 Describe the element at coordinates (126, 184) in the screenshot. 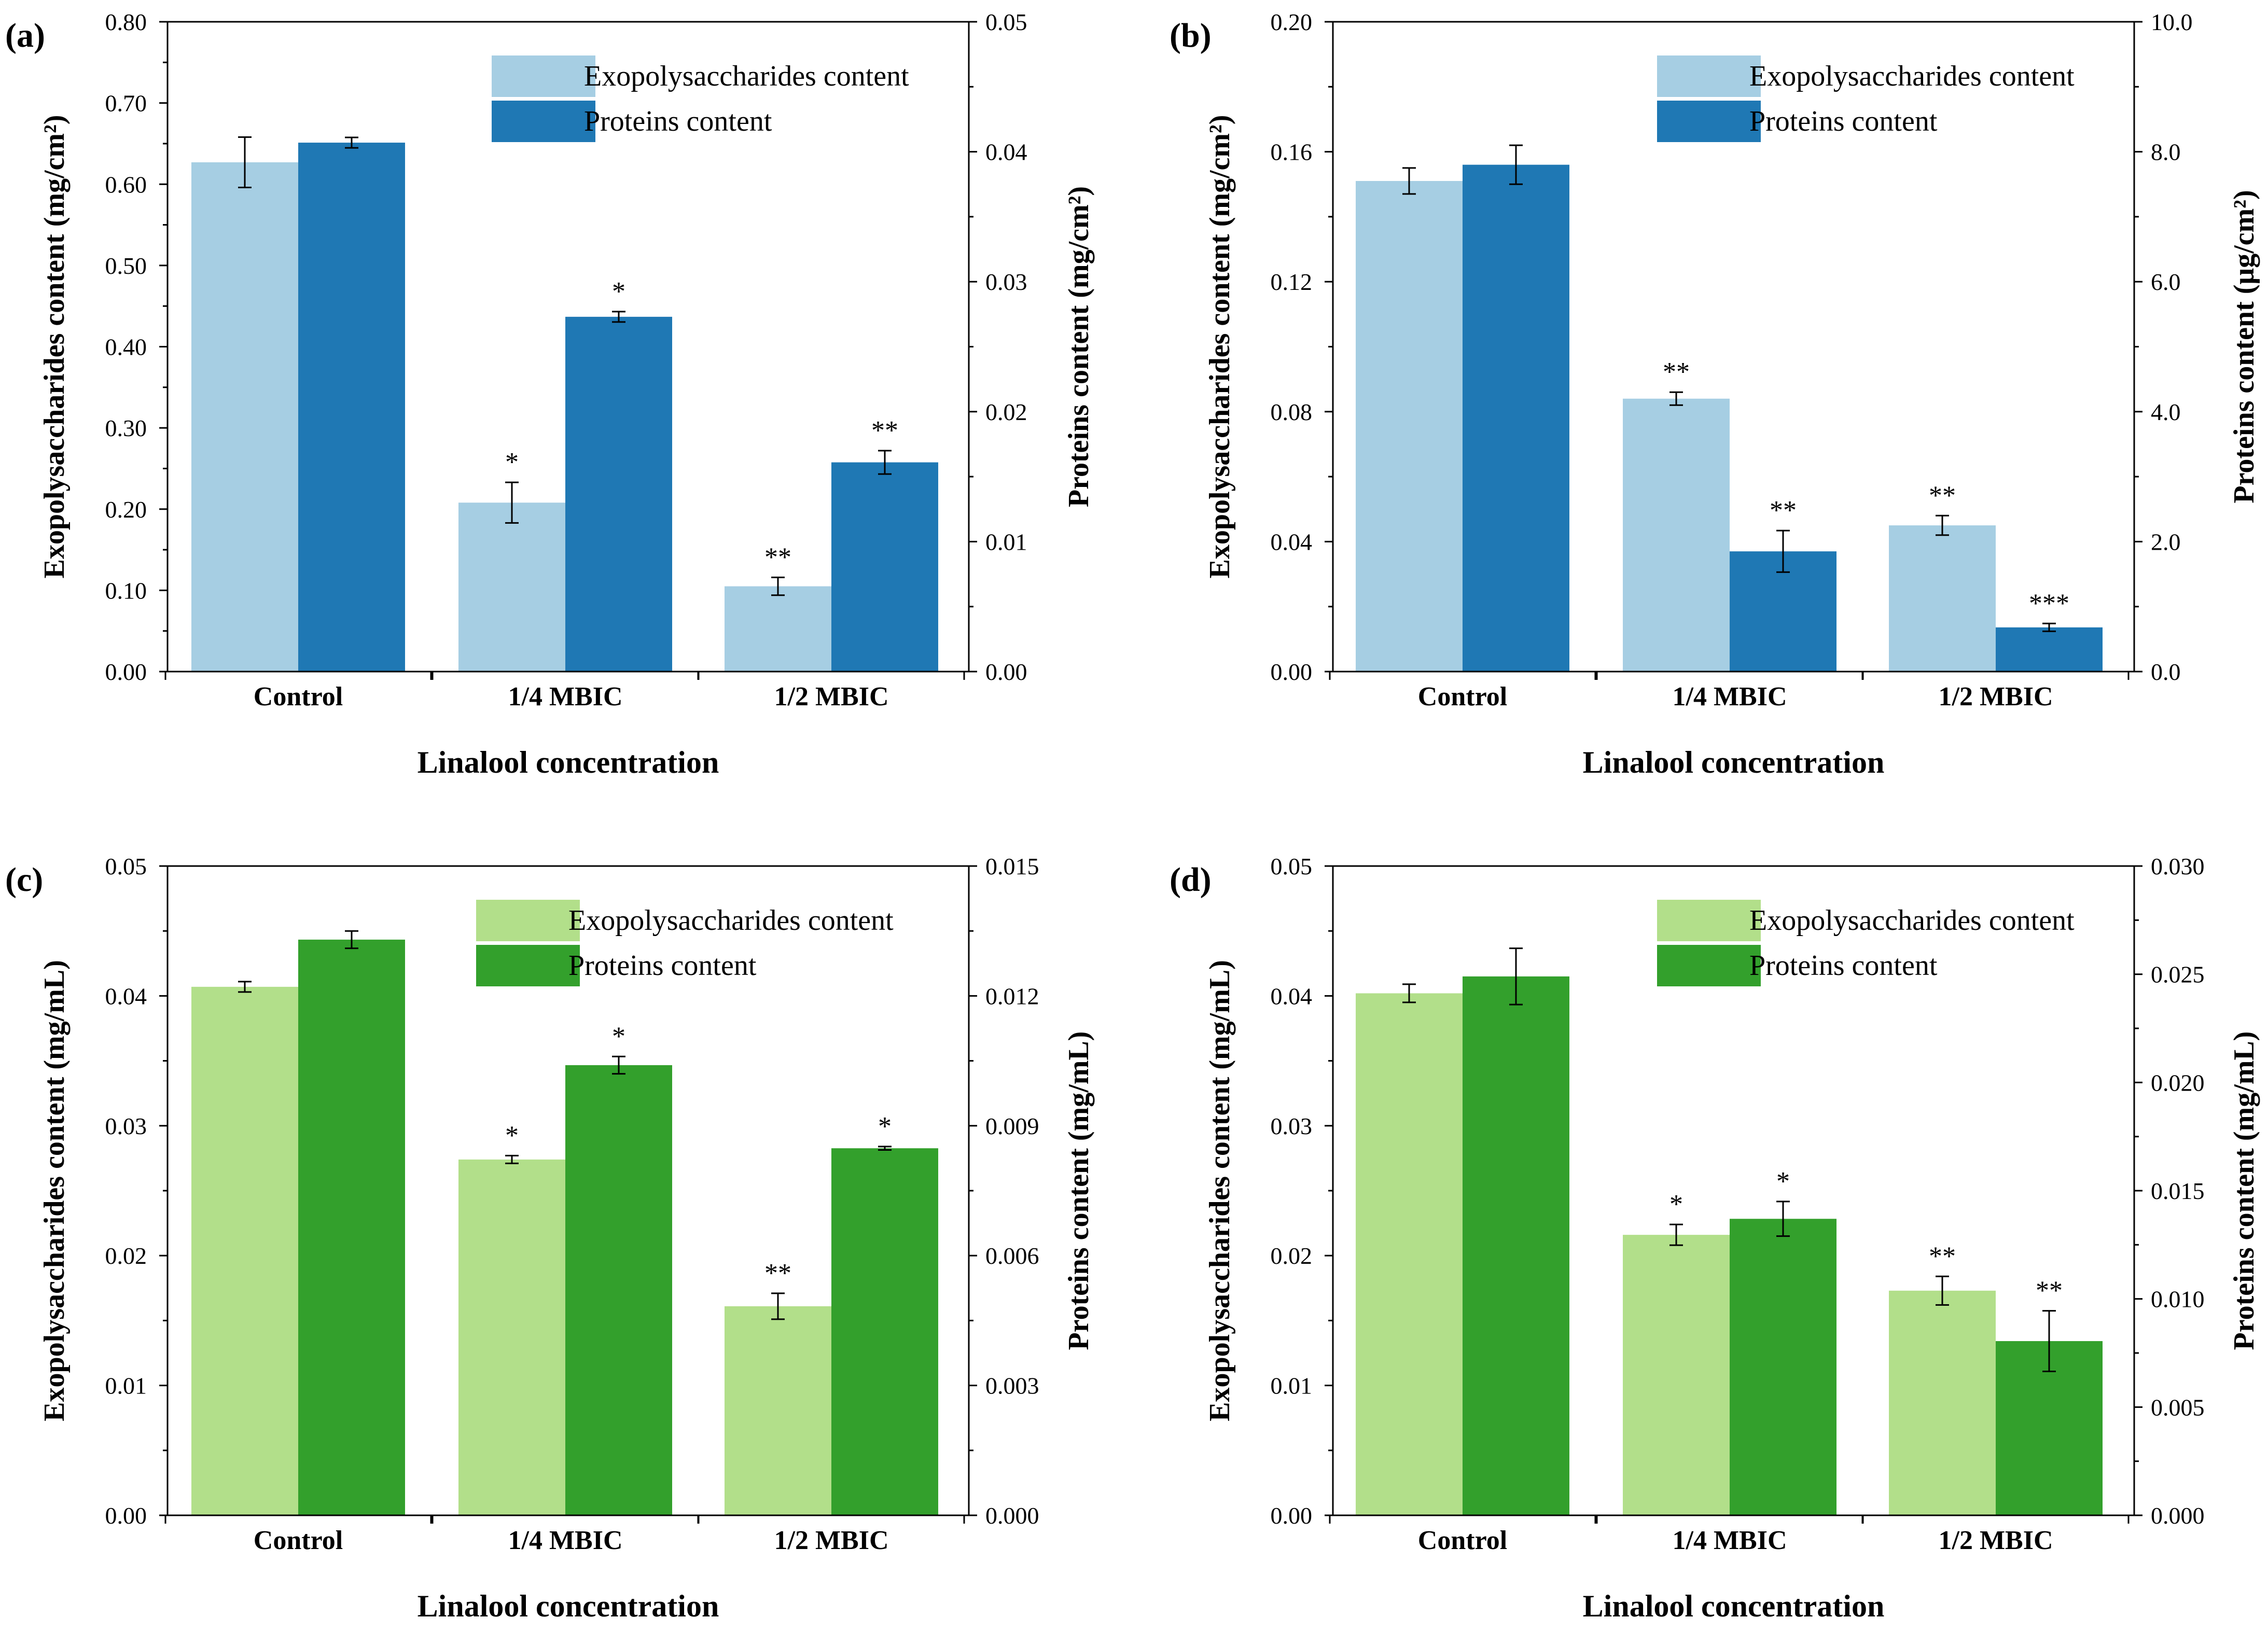

I see `y-tick-label-left: 0.60` at that location.